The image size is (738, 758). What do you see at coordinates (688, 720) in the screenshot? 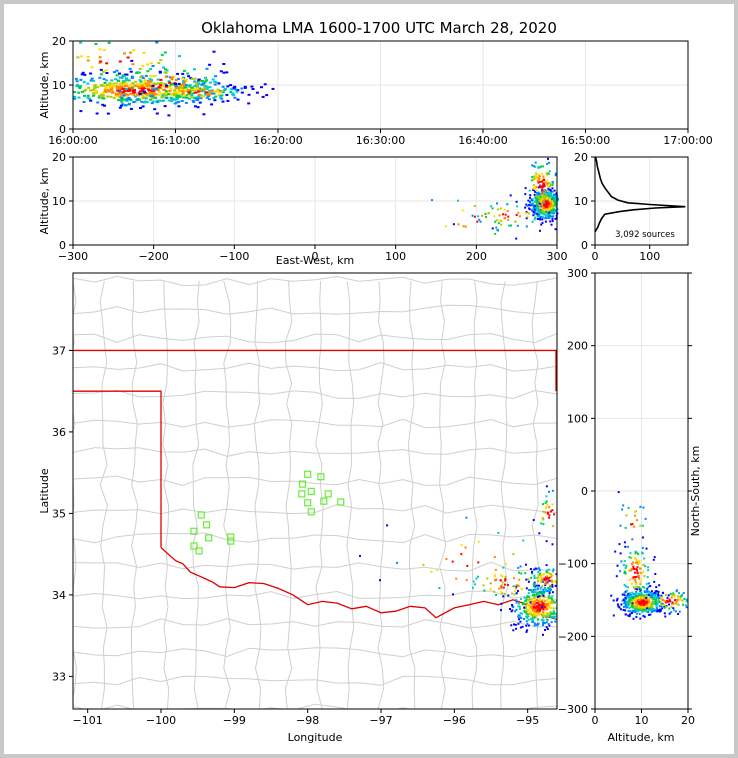
I see `northsouth-altitude-xtick-label: 20` at bounding box center [688, 720].